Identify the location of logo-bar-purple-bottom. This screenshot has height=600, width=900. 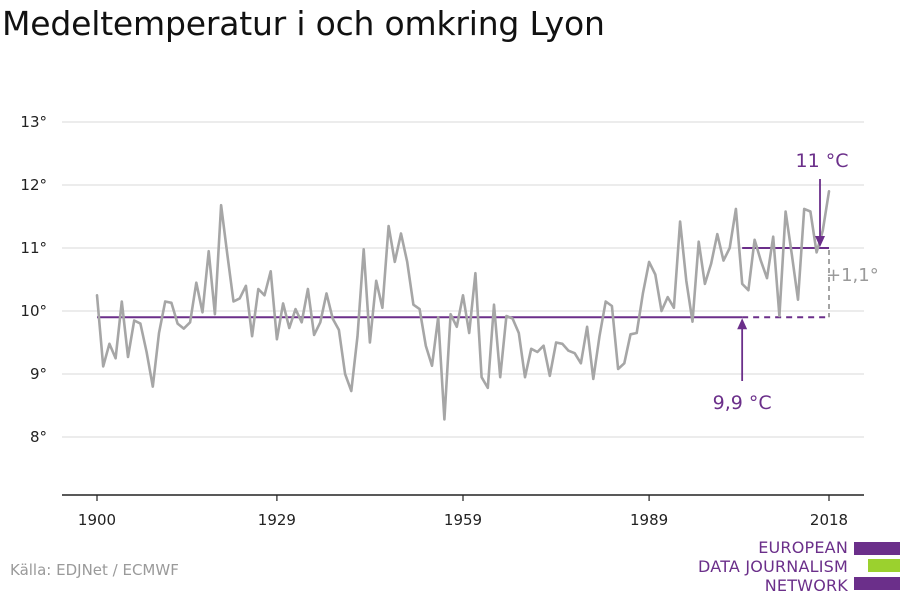
(877, 583).